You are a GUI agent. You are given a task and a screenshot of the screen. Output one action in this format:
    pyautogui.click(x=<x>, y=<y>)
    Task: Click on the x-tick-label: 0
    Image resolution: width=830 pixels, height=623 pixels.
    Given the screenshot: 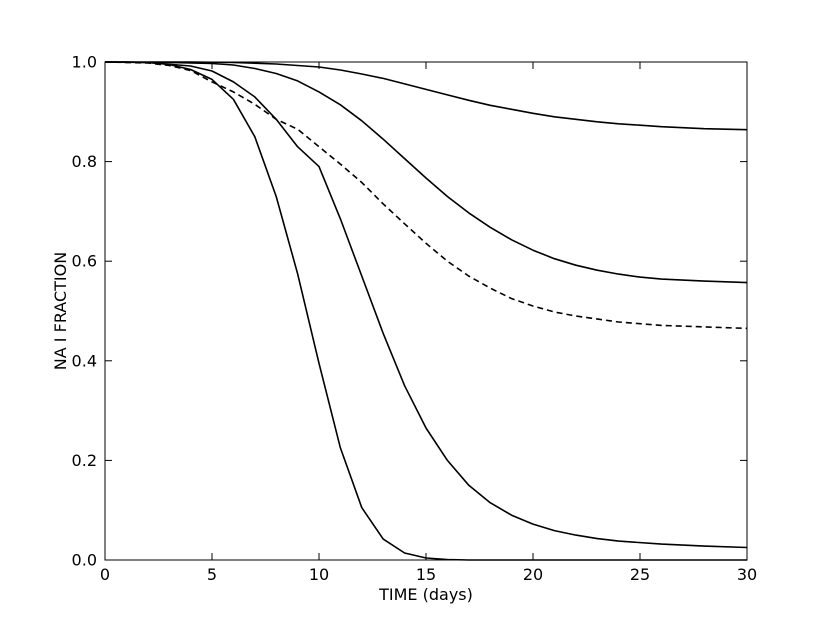 What is the action you would take?
    pyautogui.click(x=105, y=574)
    